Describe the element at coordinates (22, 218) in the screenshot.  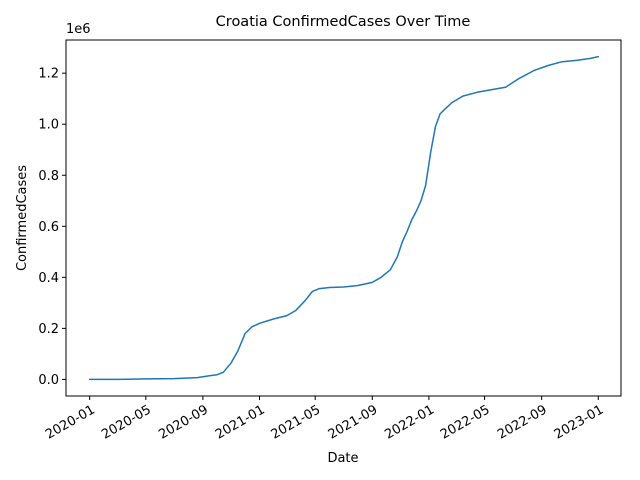
I see `y-axis-title: ConfirmedCases` at that location.